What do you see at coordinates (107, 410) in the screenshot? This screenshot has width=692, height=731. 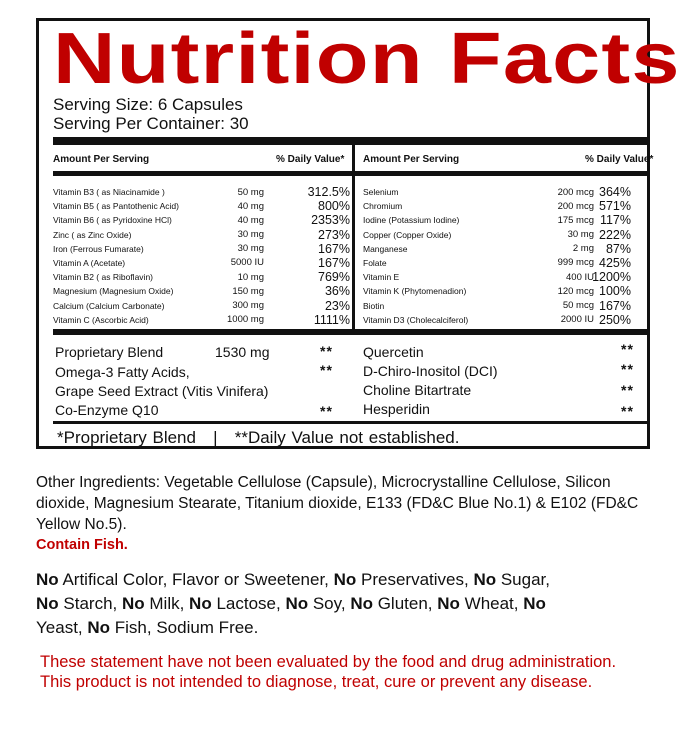 I see `coq10-label: Co-Enzyme Q10` at bounding box center [107, 410].